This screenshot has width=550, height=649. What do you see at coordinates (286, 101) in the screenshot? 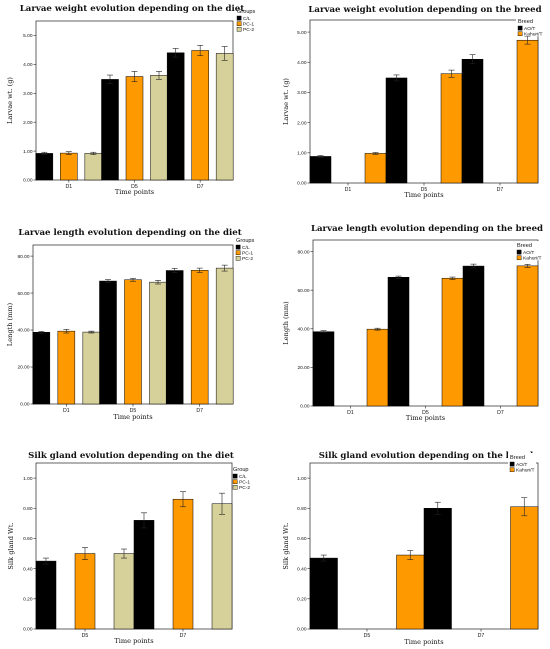
I see `y-axis-label: Larvae wt. (g)` at bounding box center [286, 101].